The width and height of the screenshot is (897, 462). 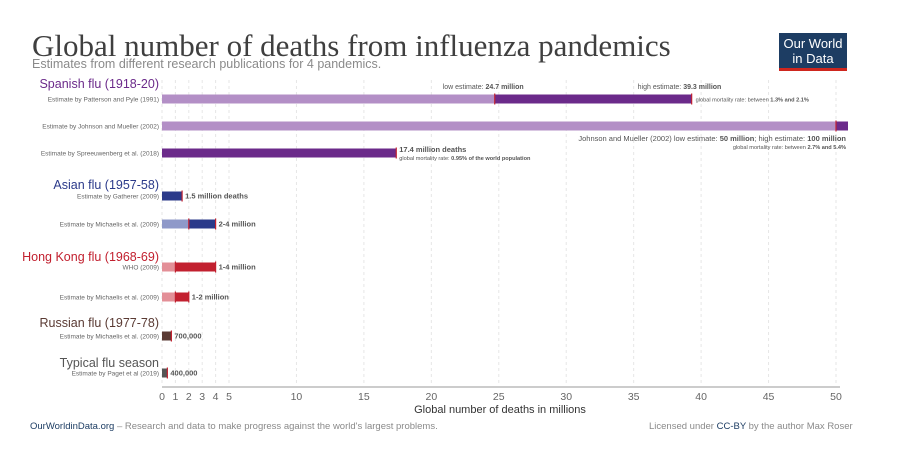 I want to click on x-axis-label: Global number of deaths in millions, so click(x=500, y=410).